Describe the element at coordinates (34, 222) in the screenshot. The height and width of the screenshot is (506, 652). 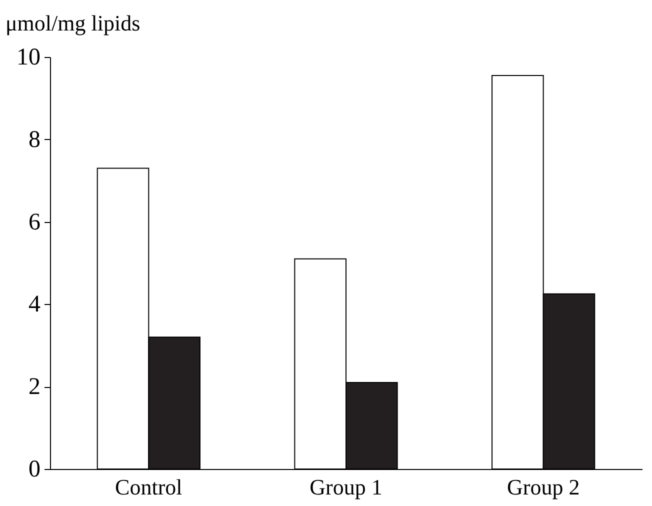
I see `y-tick-label: 6` at that location.